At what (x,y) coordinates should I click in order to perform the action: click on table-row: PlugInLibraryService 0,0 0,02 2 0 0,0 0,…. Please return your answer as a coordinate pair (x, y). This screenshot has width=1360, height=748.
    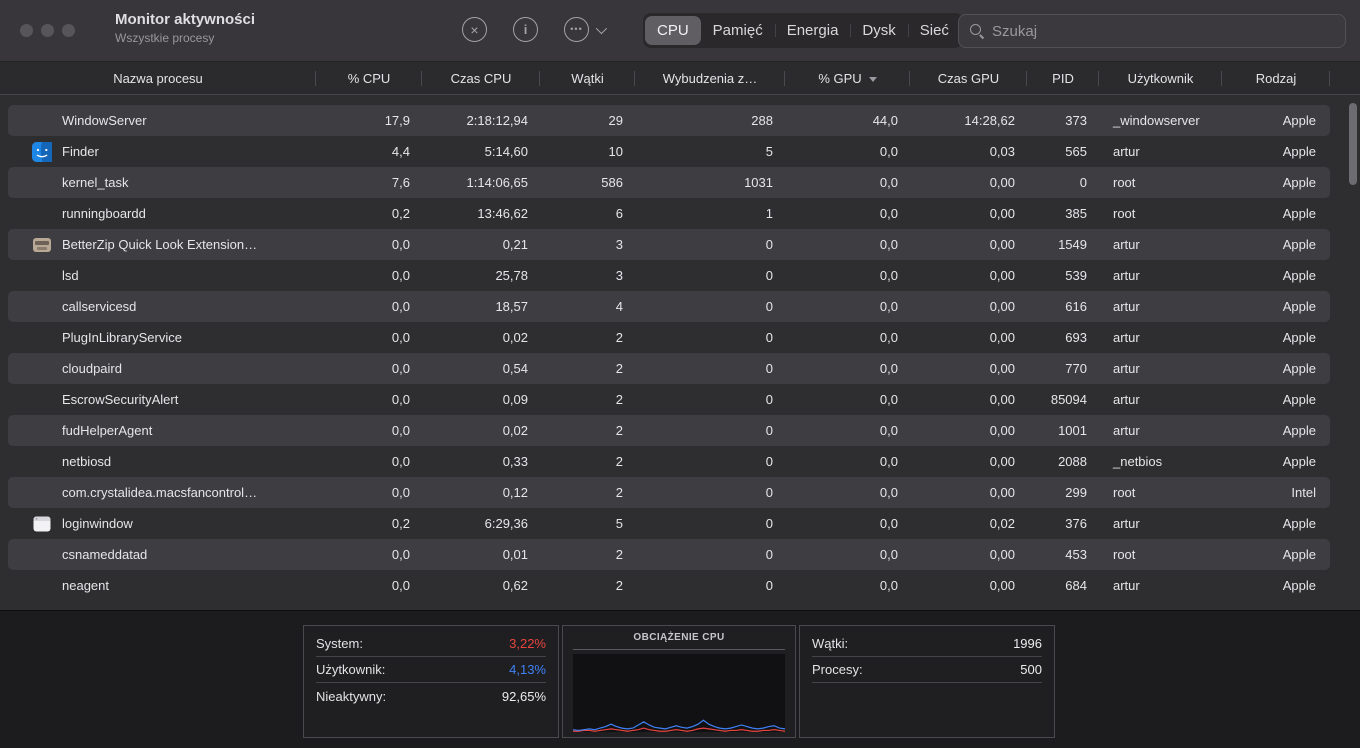
    Looking at the image, I should click on (669, 337).